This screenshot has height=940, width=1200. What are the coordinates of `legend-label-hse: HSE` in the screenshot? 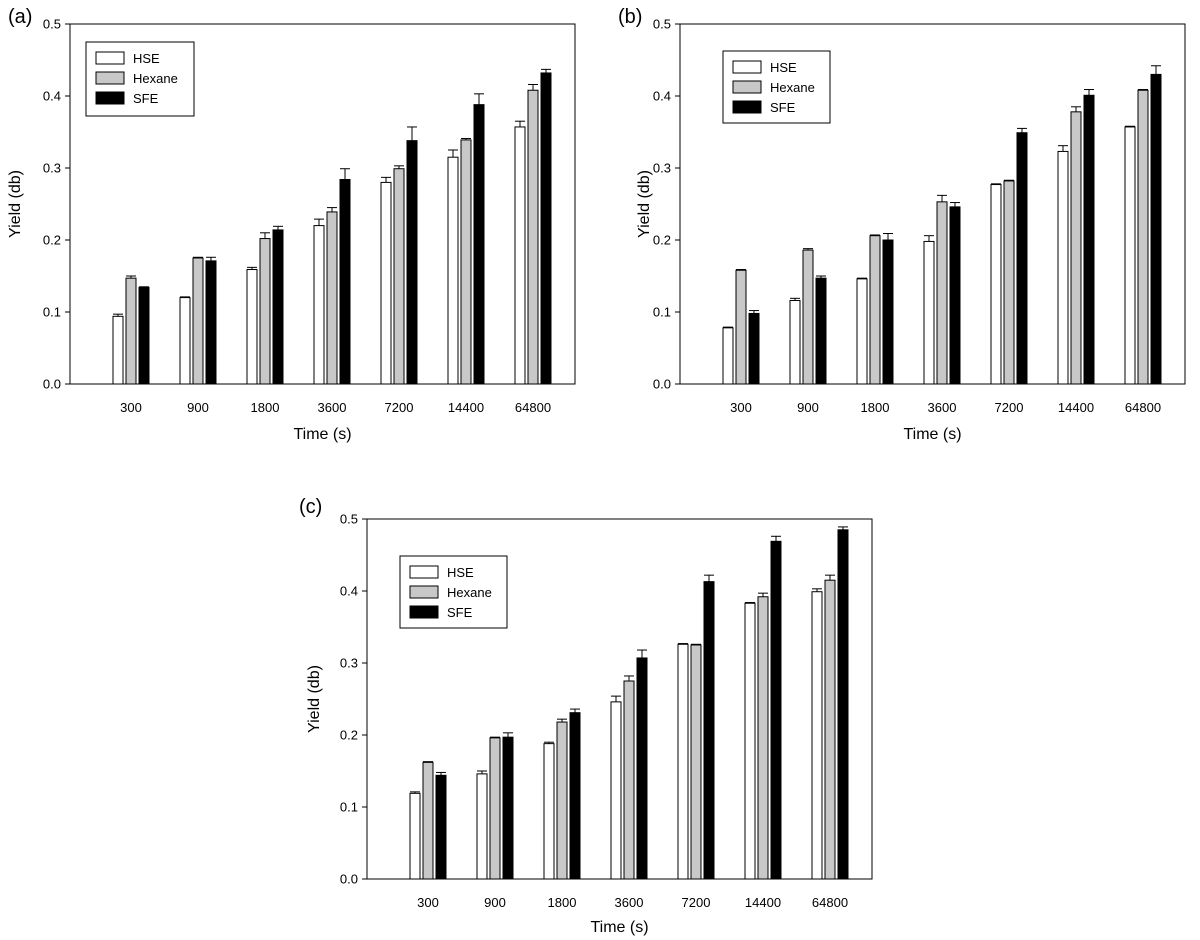 It's located at (146, 58).